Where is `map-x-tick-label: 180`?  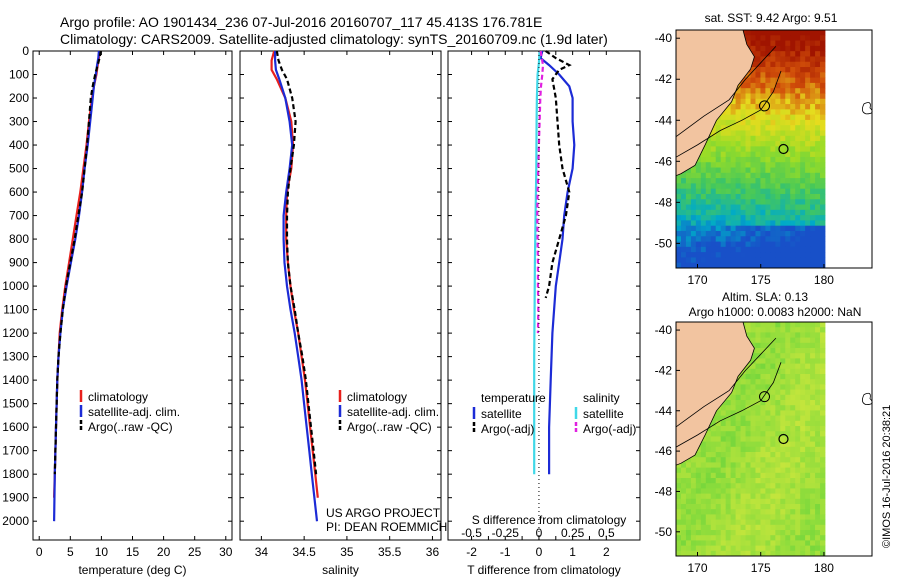
map-x-tick-label: 180 is located at coordinates (824, 280).